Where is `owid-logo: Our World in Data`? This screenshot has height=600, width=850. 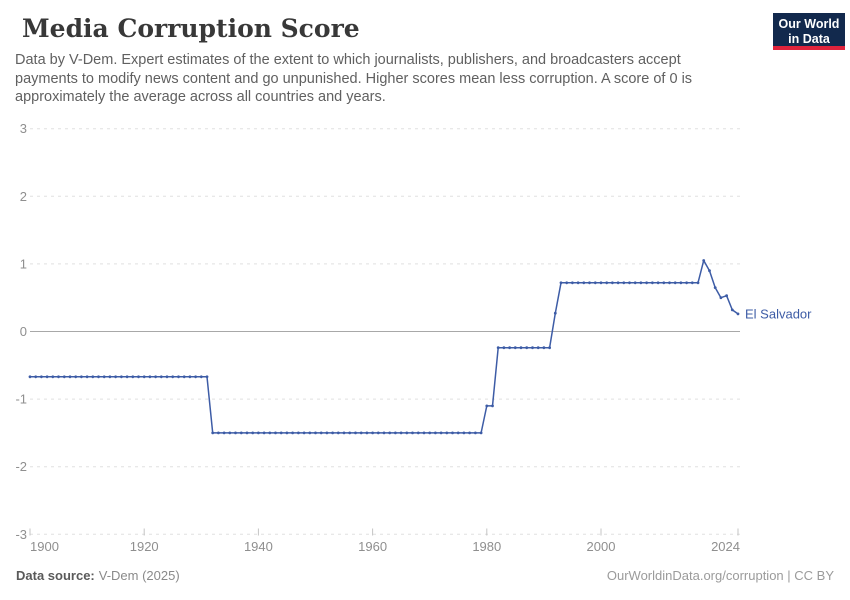 owid-logo: Our World in Data is located at coordinates (809, 31).